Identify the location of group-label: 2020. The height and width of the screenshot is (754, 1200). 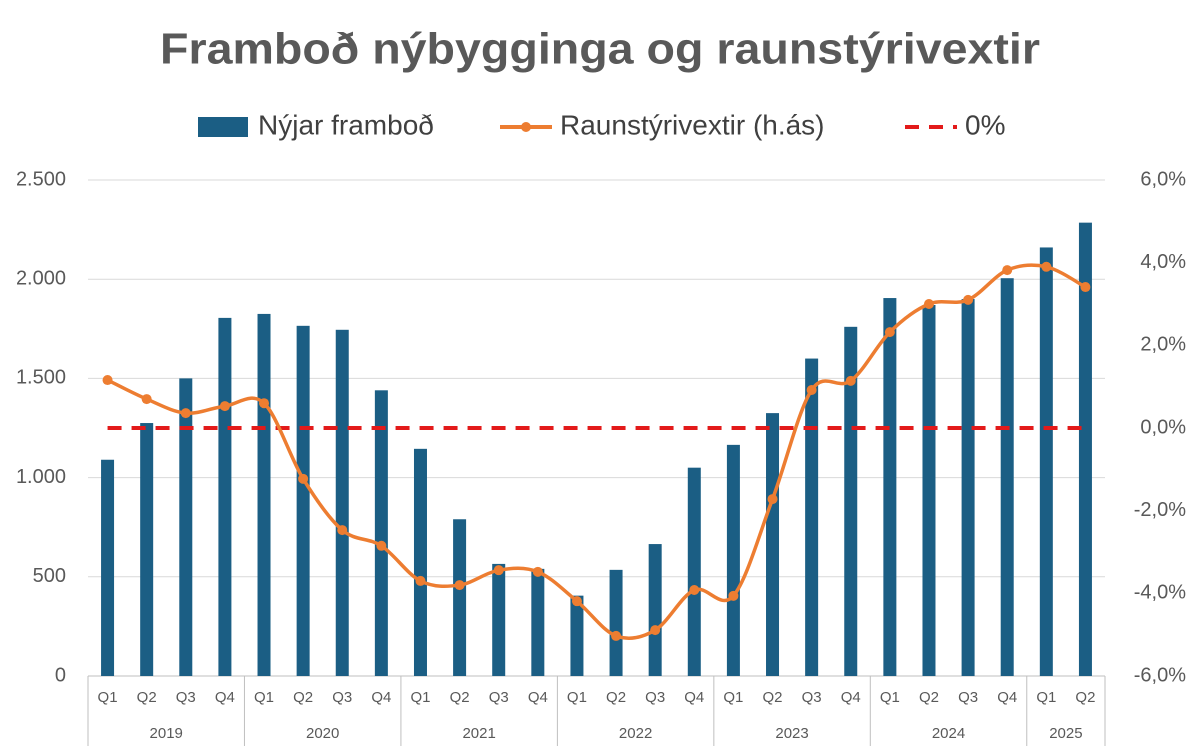
(322, 733).